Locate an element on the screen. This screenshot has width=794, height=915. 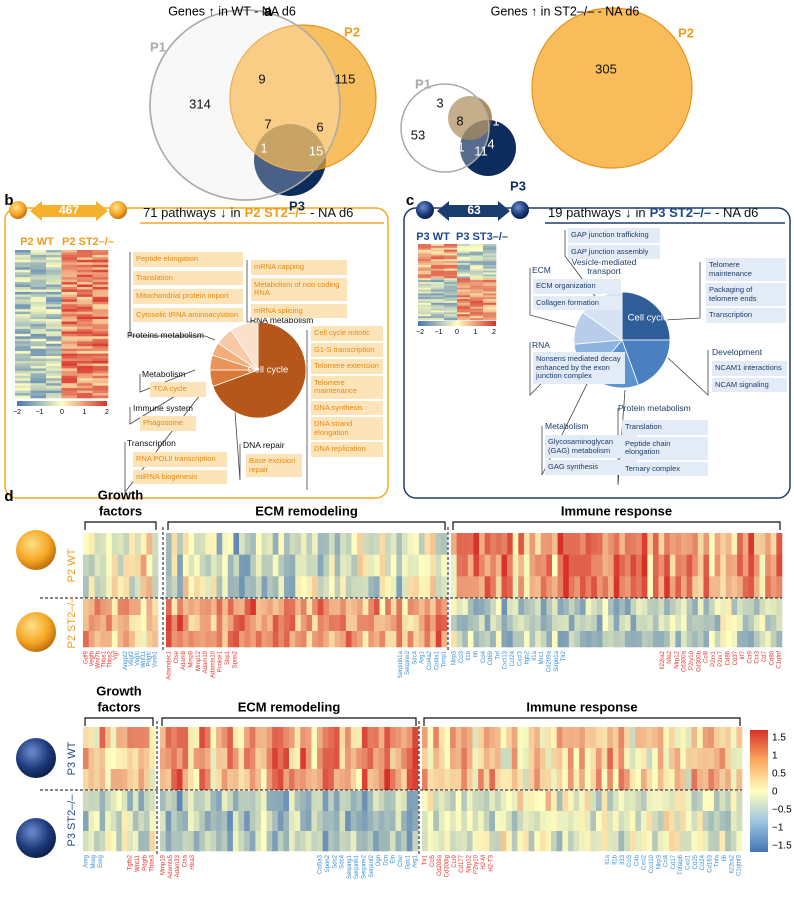
gene-label: Il1a is located at coordinates (535, 655).